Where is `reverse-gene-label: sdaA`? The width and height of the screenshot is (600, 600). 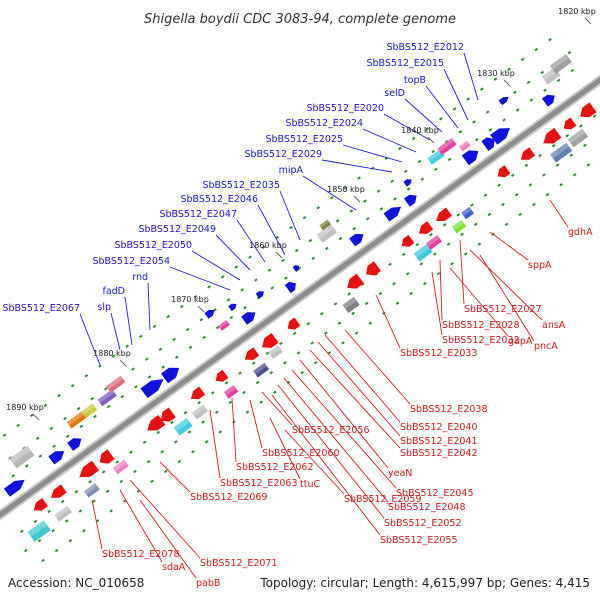 reverse-gene-label: sdaA is located at coordinates (174, 567).